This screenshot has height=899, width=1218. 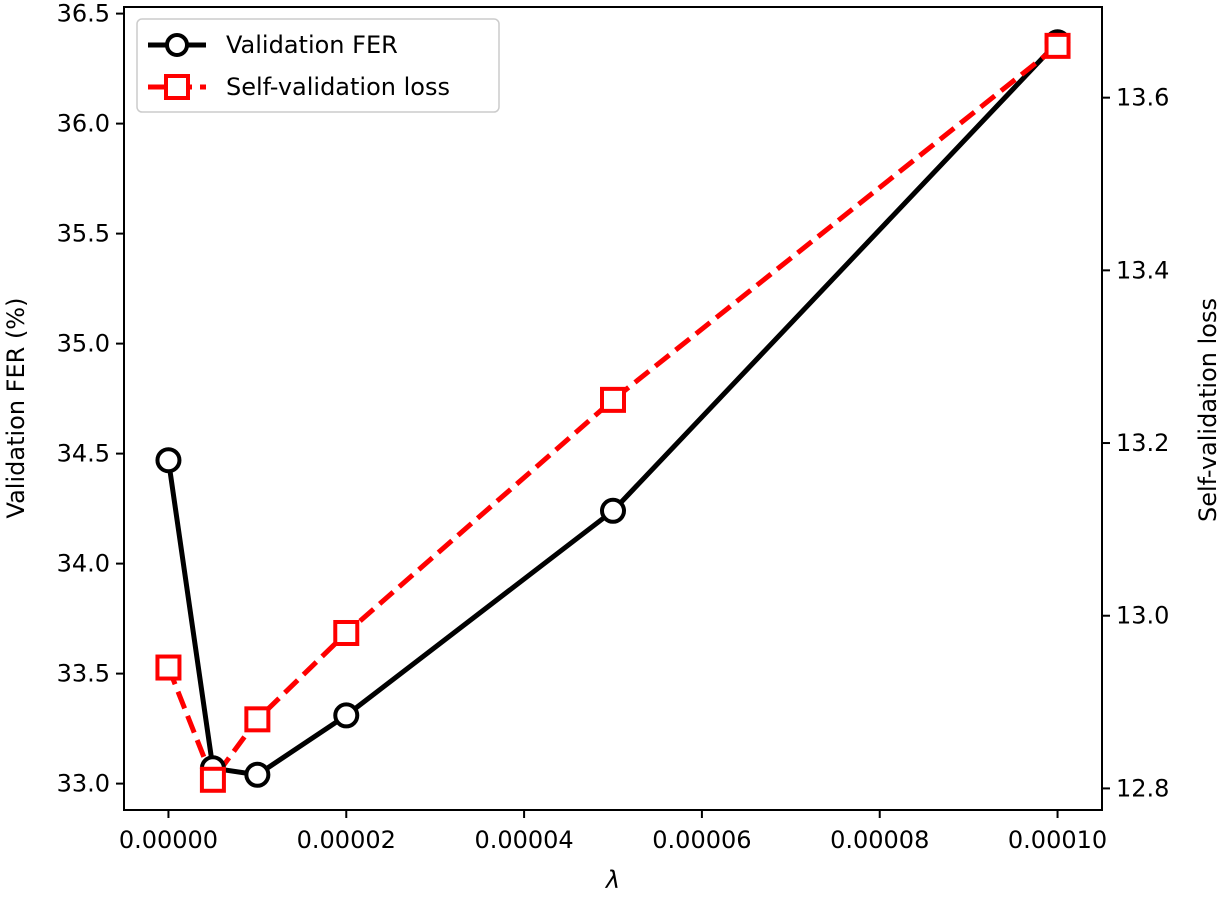 What do you see at coordinates (1142, 98) in the screenshot?
I see `y-right-tick-label: 13.6` at bounding box center [1142, 98].